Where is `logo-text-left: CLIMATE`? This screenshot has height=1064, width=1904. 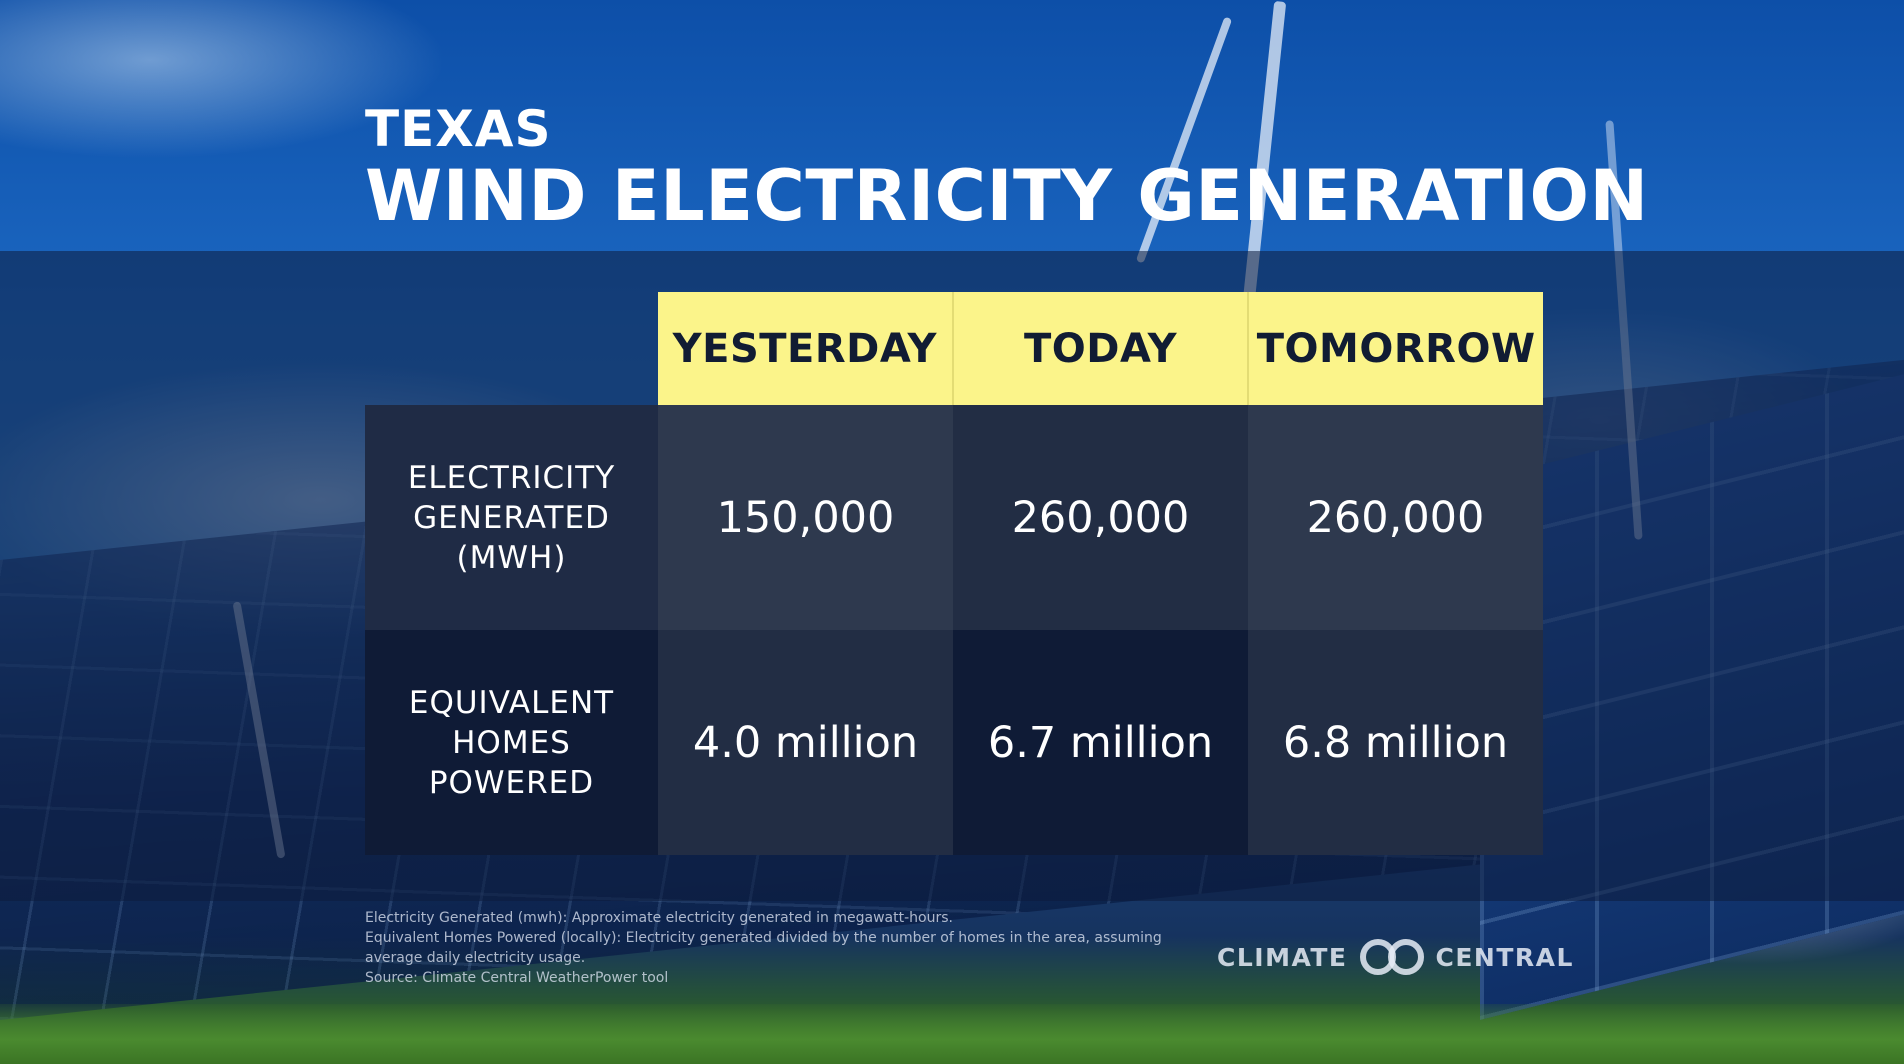
logo-text-left: CLIMATE is located at coordinates (1282, 957).